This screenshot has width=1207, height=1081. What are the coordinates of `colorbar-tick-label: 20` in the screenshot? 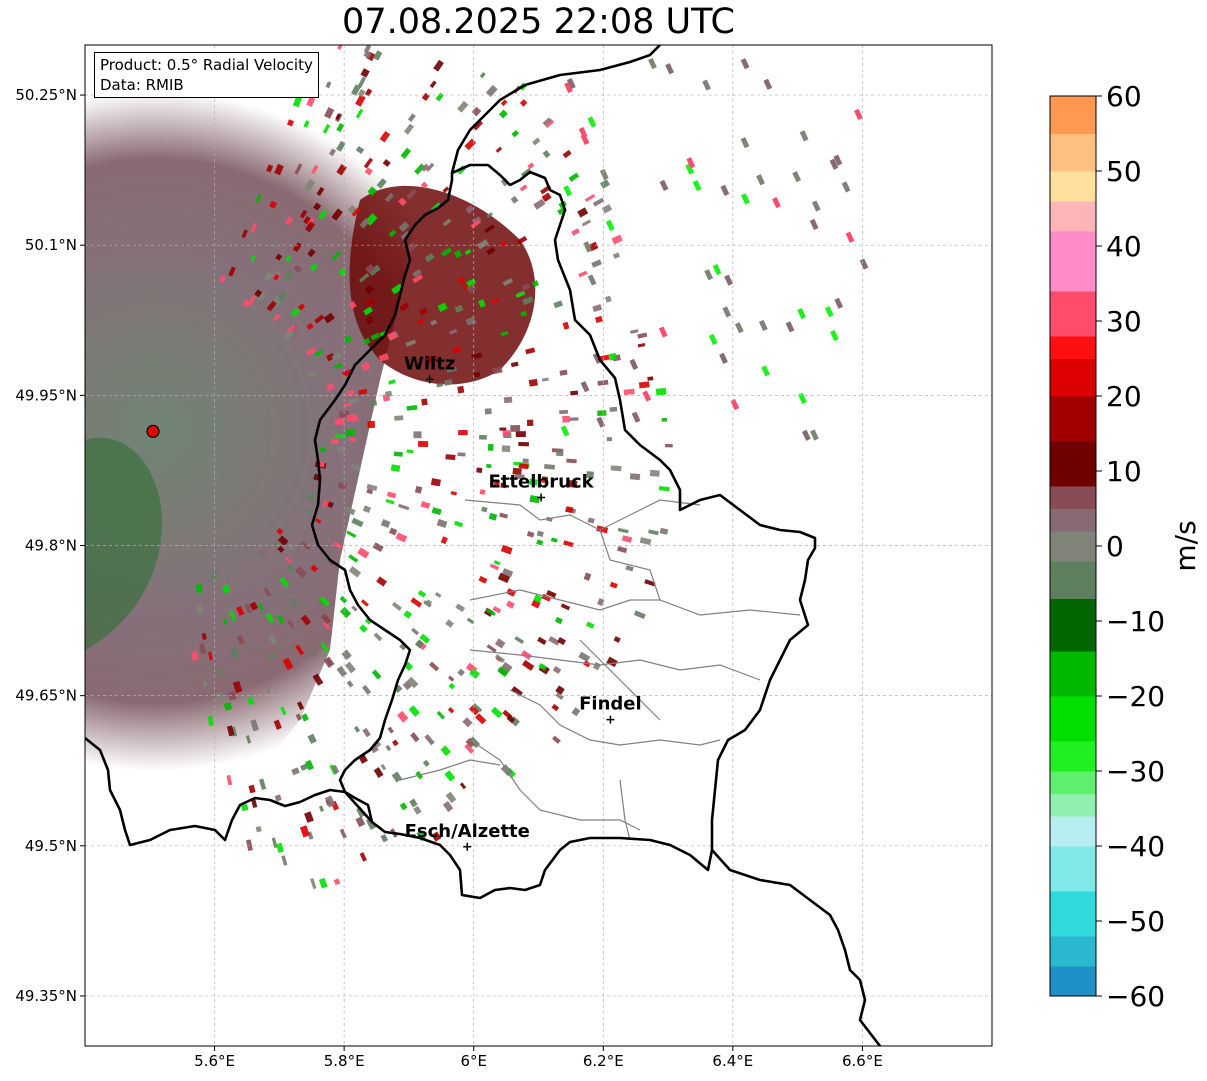 It's located at (1124, 396).